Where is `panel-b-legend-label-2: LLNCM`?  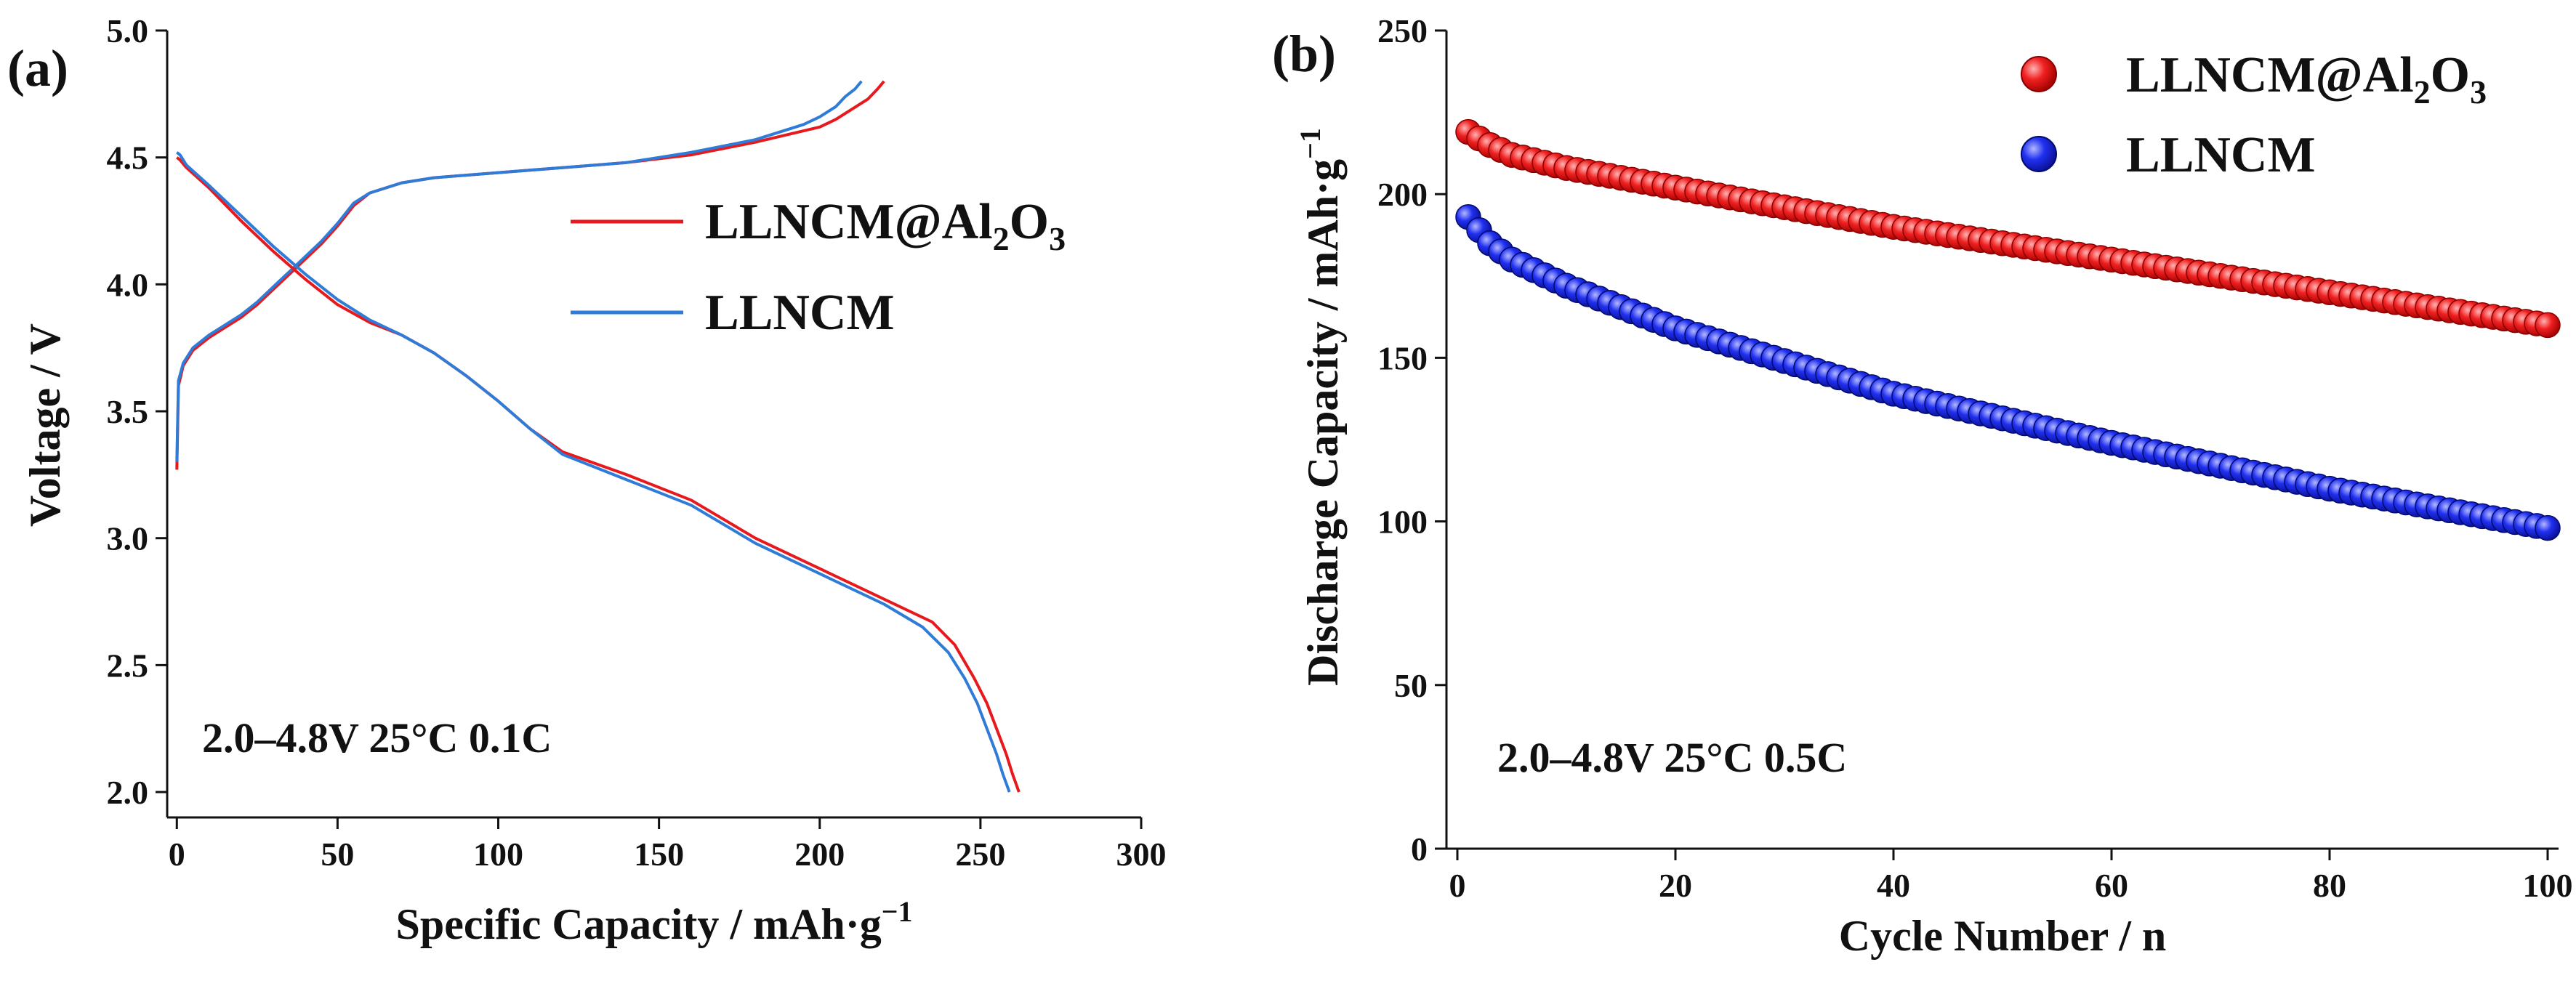
panel-b-legend-label-2: LLNCM is located at coordinates (2221, 155).